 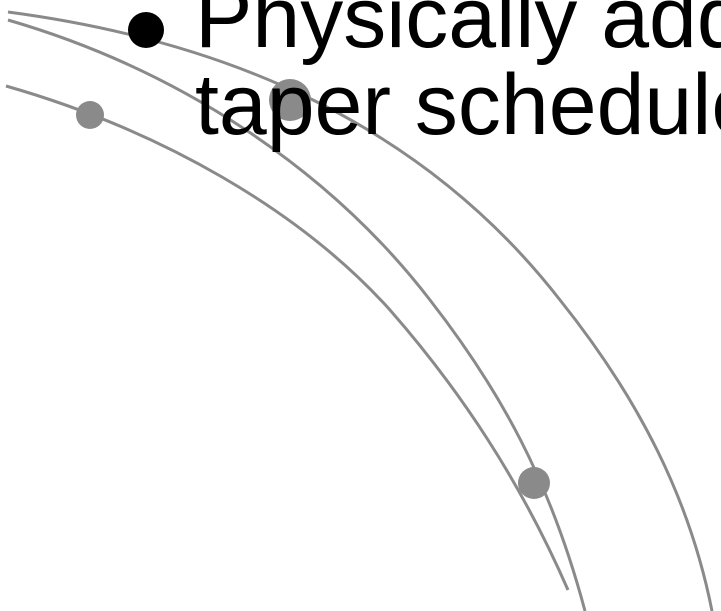 I want to click on curve-node-medium, so click(x=534, y=483).